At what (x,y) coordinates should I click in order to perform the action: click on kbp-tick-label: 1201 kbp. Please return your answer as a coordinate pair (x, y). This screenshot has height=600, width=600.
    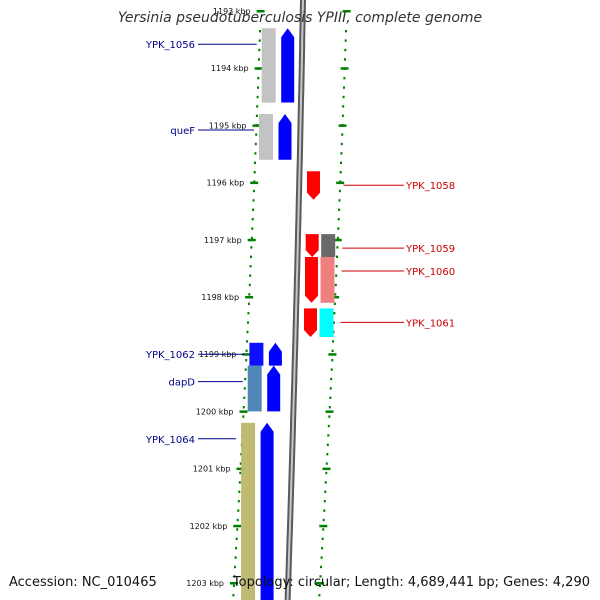
    Looking at the image, I should click on (212, 469).